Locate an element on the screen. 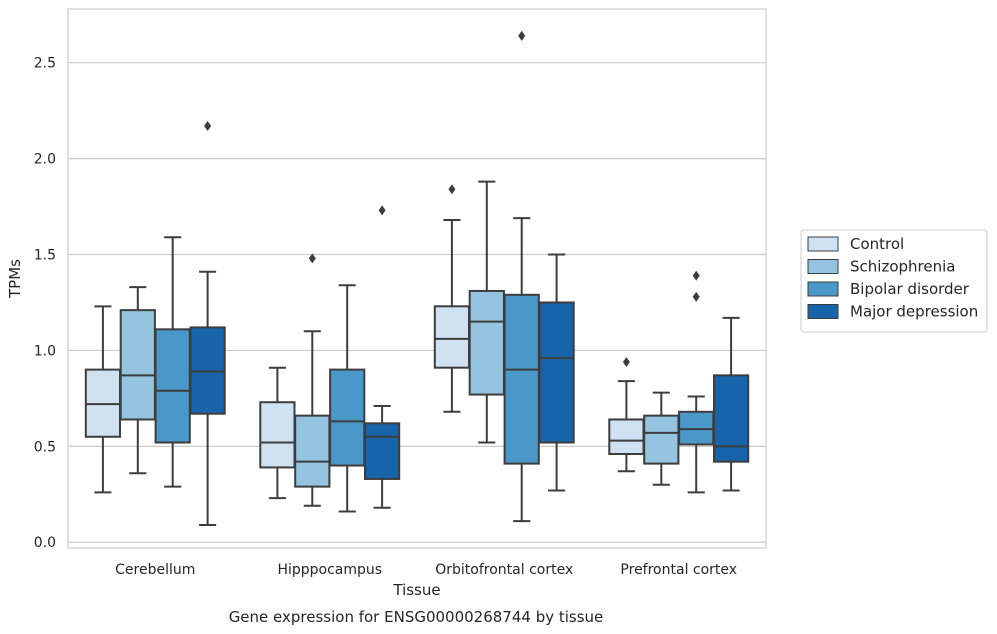 The image size is (997, 634). x-axis-label: Tissue is located at coordinates (416, 590).